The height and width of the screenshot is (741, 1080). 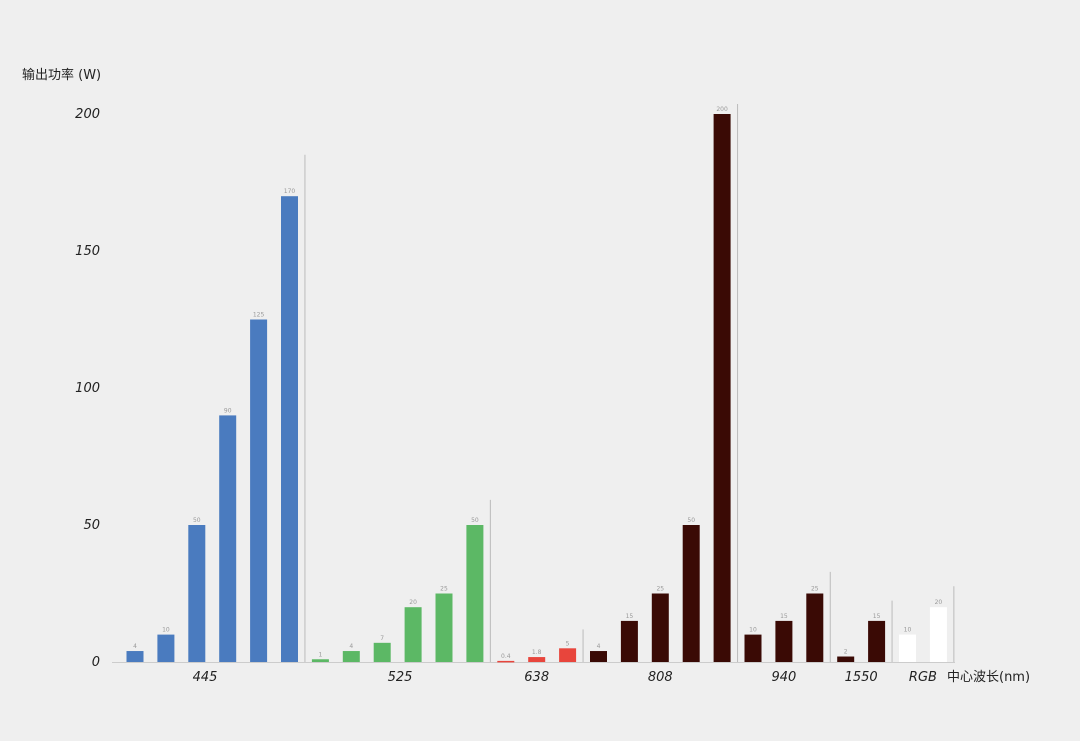 I want to click on data-label: 1, so click(x=320, y=654).